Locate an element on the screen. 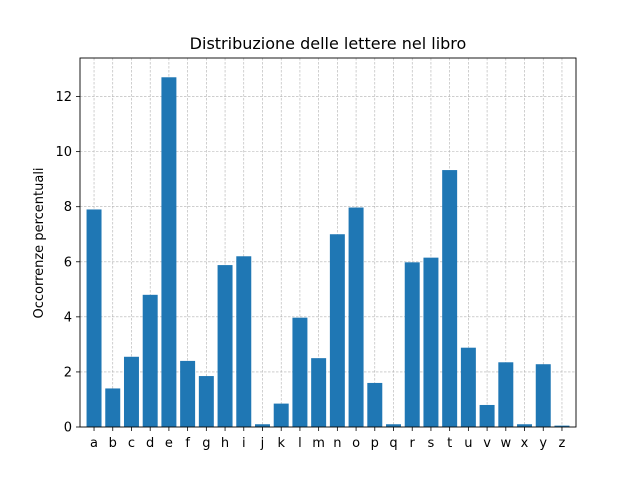 The width and height of the screenshot is (640, 480). bar-c is located at coordinates (131, 391).